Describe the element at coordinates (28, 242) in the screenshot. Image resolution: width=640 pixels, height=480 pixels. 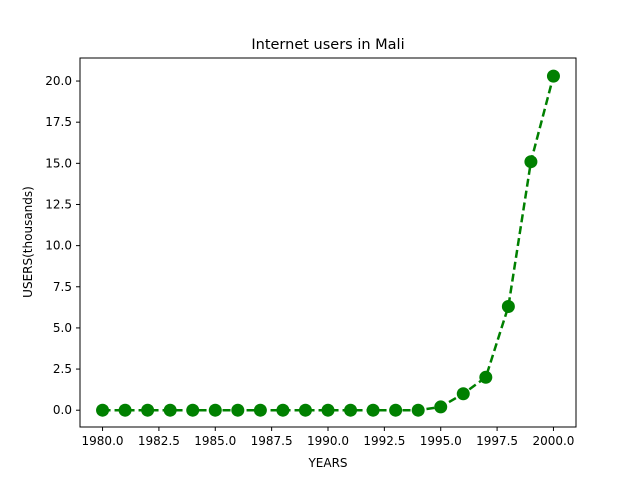
I see `y-axis-label: USERS(thousands)` at that location.